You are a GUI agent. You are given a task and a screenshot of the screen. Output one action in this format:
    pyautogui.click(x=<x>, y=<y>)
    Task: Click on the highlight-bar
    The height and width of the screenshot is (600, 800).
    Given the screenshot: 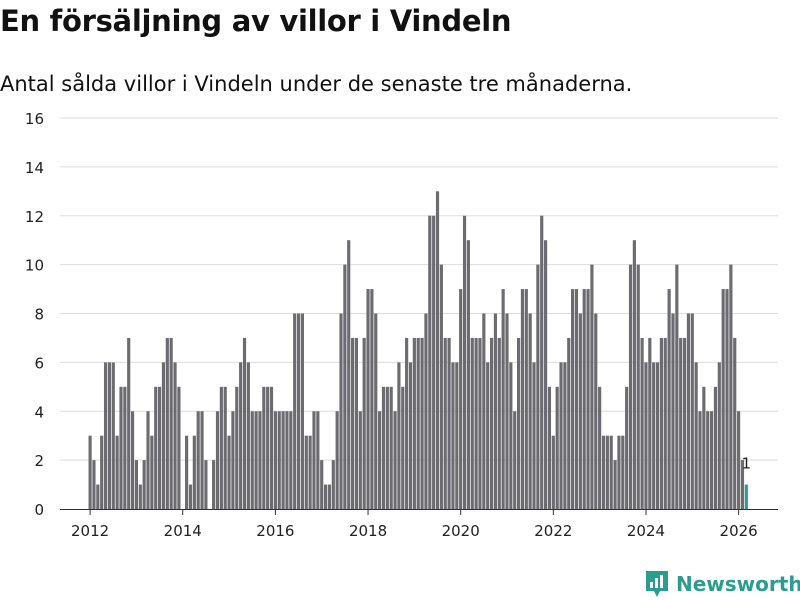 What is the action you would take?
    pyautogui.click(x=746, y=496)
    